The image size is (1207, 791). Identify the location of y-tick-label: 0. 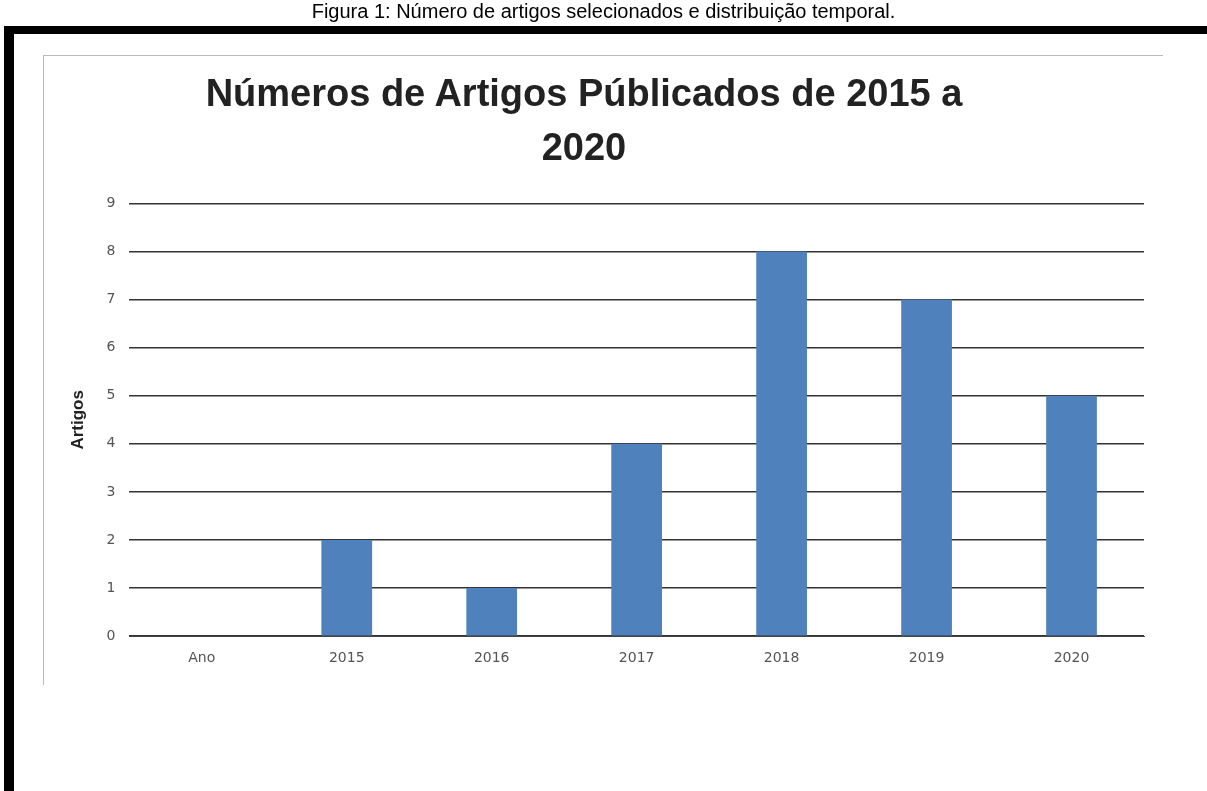
(111, 634).